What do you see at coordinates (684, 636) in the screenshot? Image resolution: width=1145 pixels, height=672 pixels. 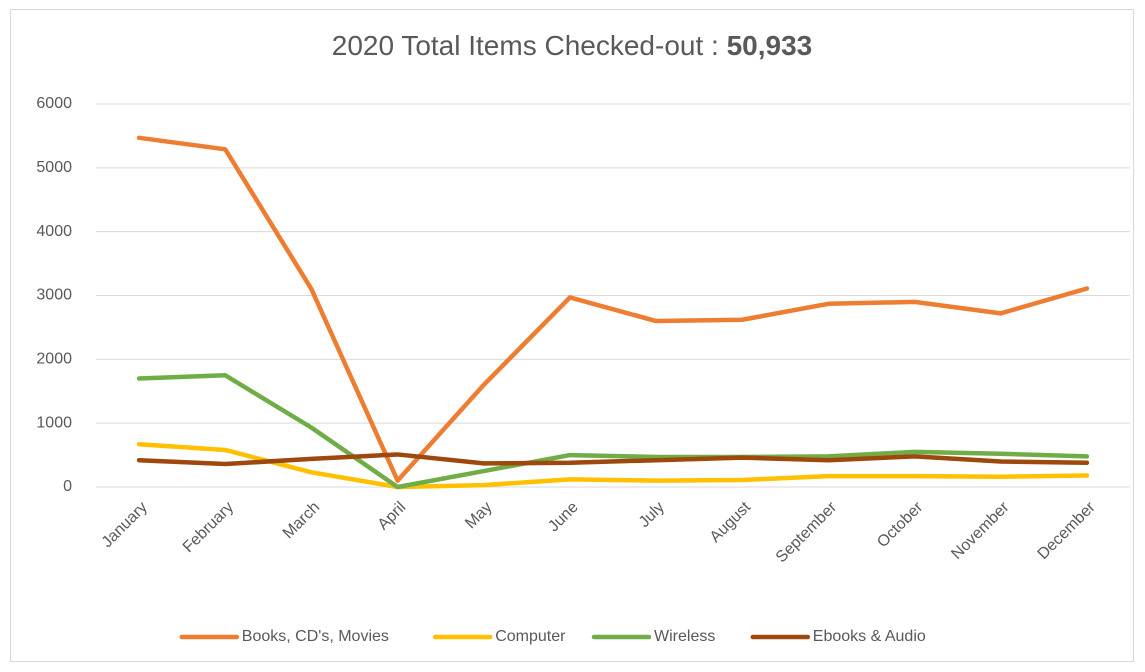 I see `legend-label: Wireless` at bounding box center [684, 636].